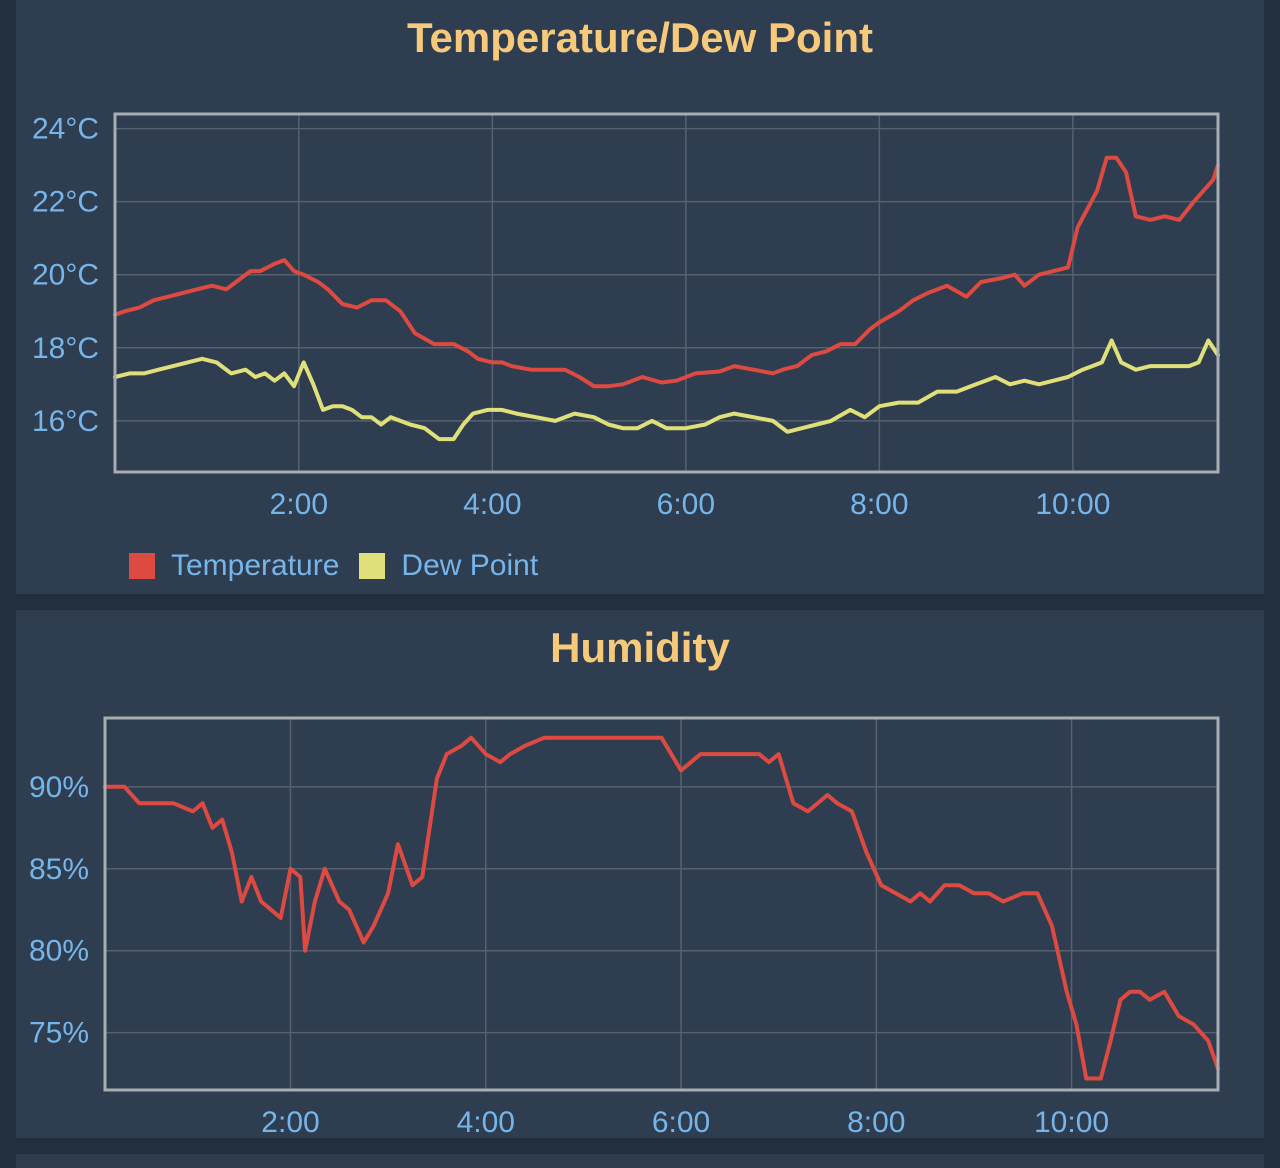  I want to click on chart-title: Humidity, so click(640, 647).